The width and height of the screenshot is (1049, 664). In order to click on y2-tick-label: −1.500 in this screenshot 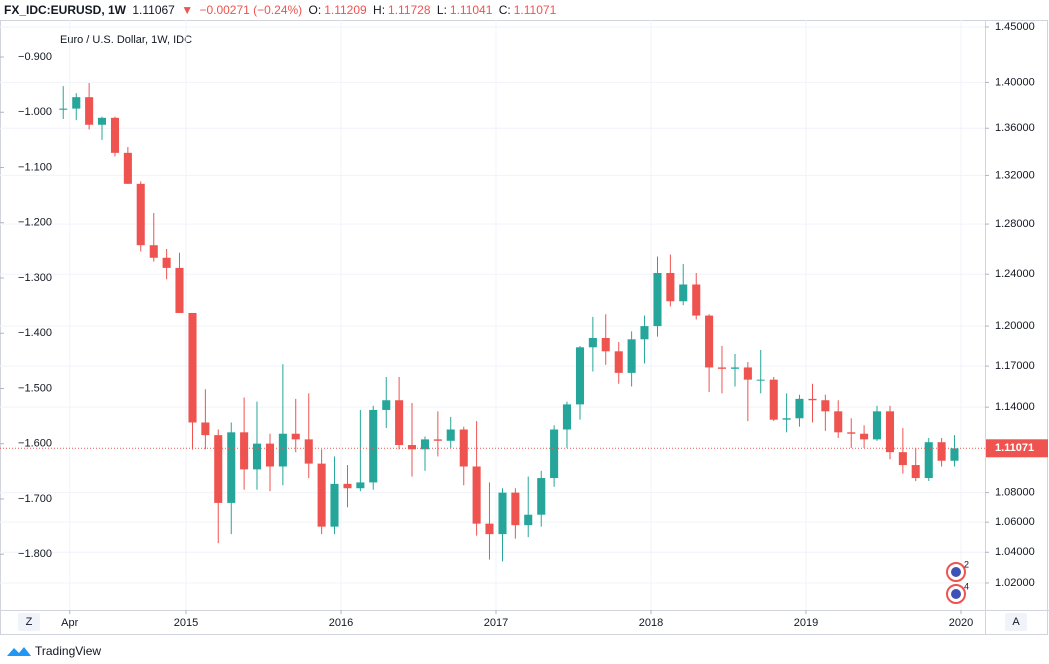, I will do `click(35, 388)`.